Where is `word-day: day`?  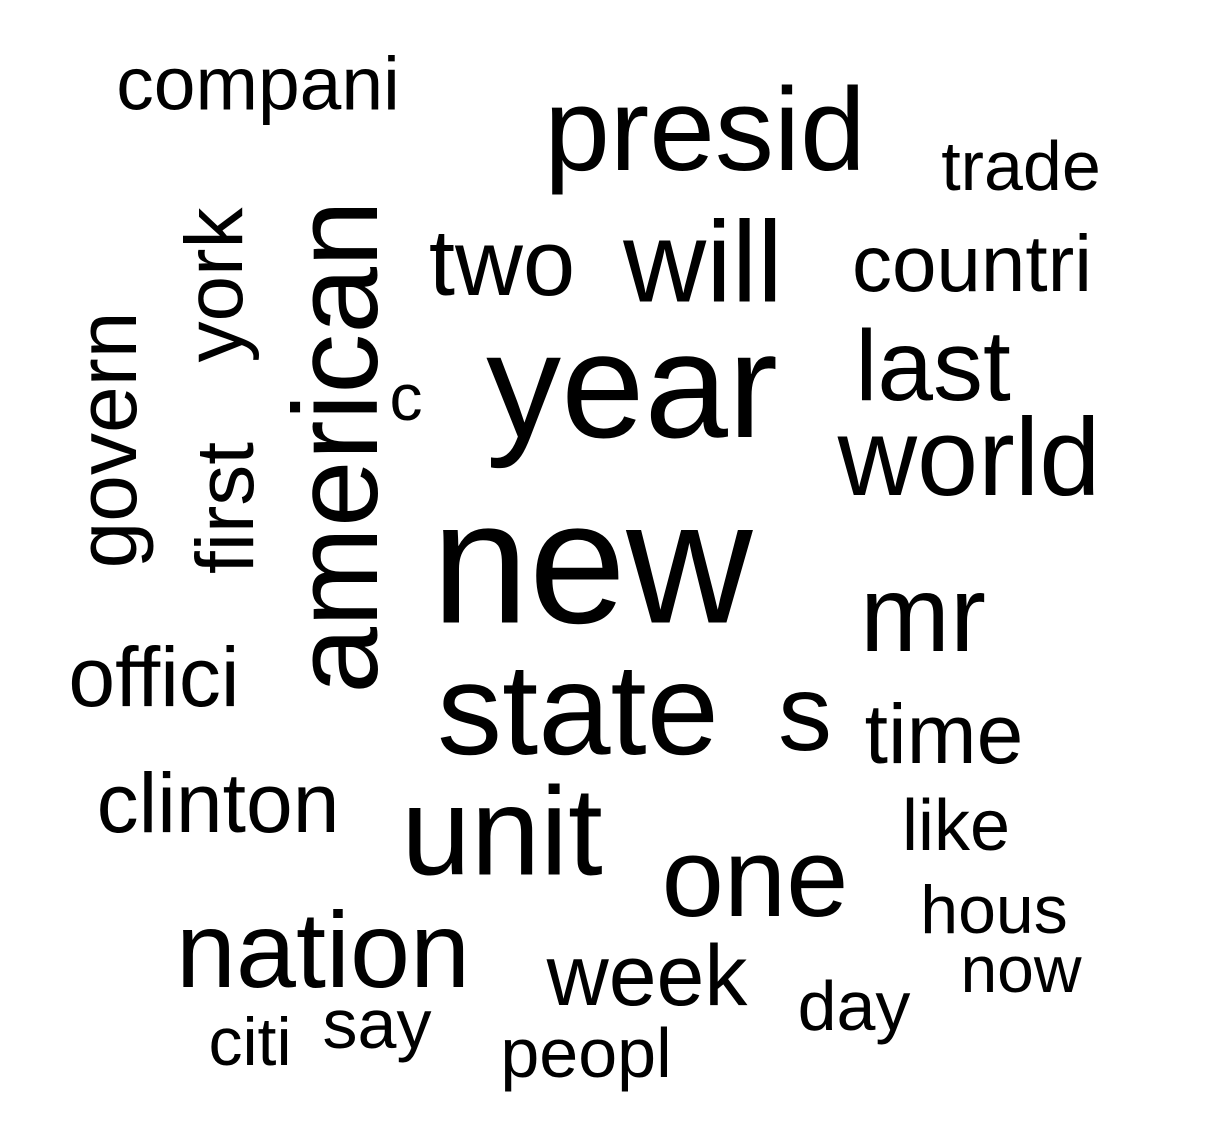
word-day: day is located at coordinates (854, 1006).